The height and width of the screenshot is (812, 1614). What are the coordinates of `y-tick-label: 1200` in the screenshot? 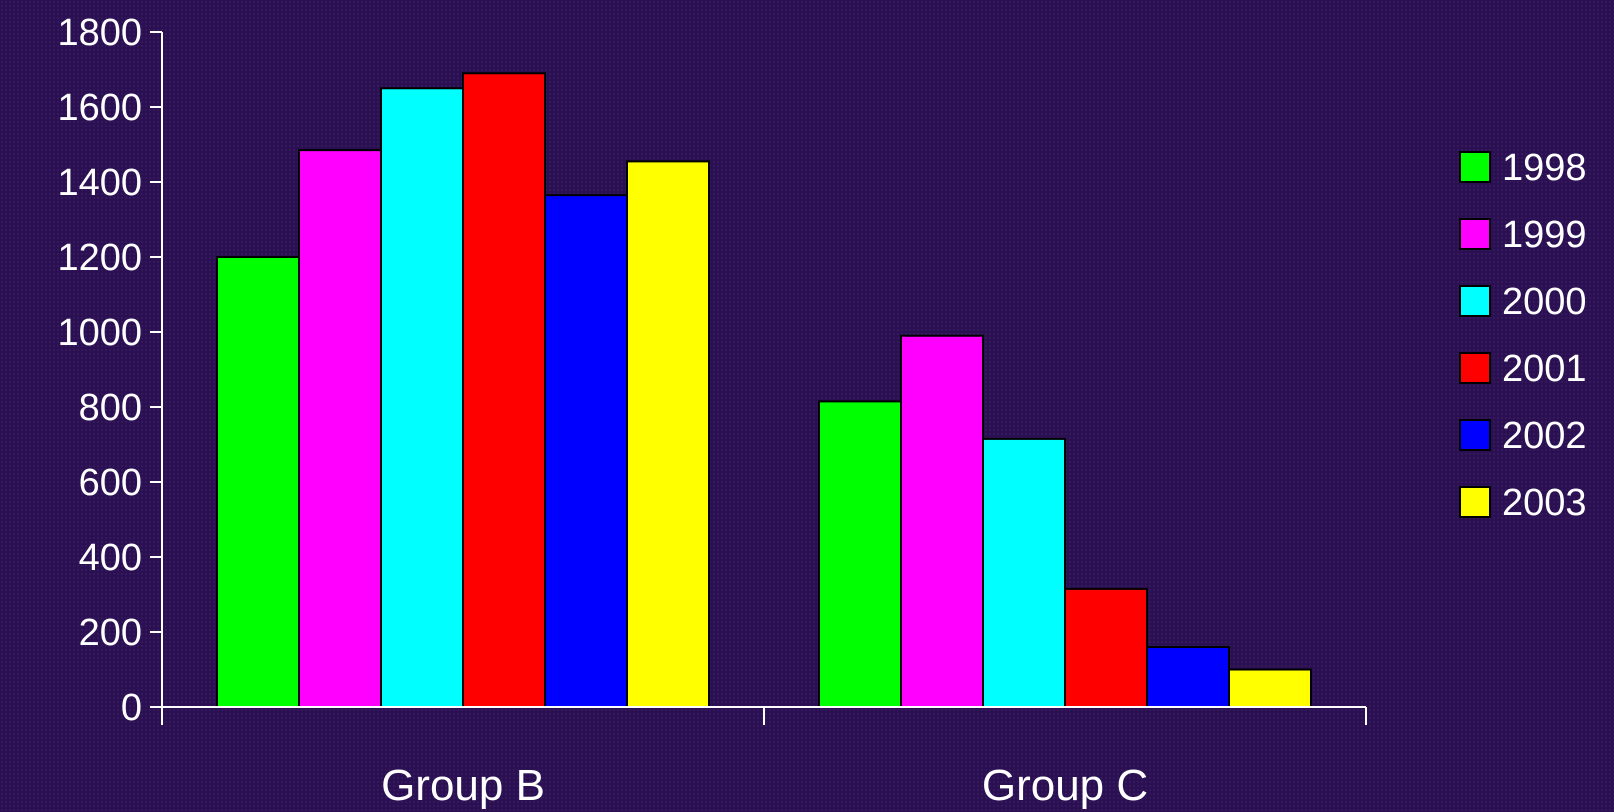 It's located at (99, 258).